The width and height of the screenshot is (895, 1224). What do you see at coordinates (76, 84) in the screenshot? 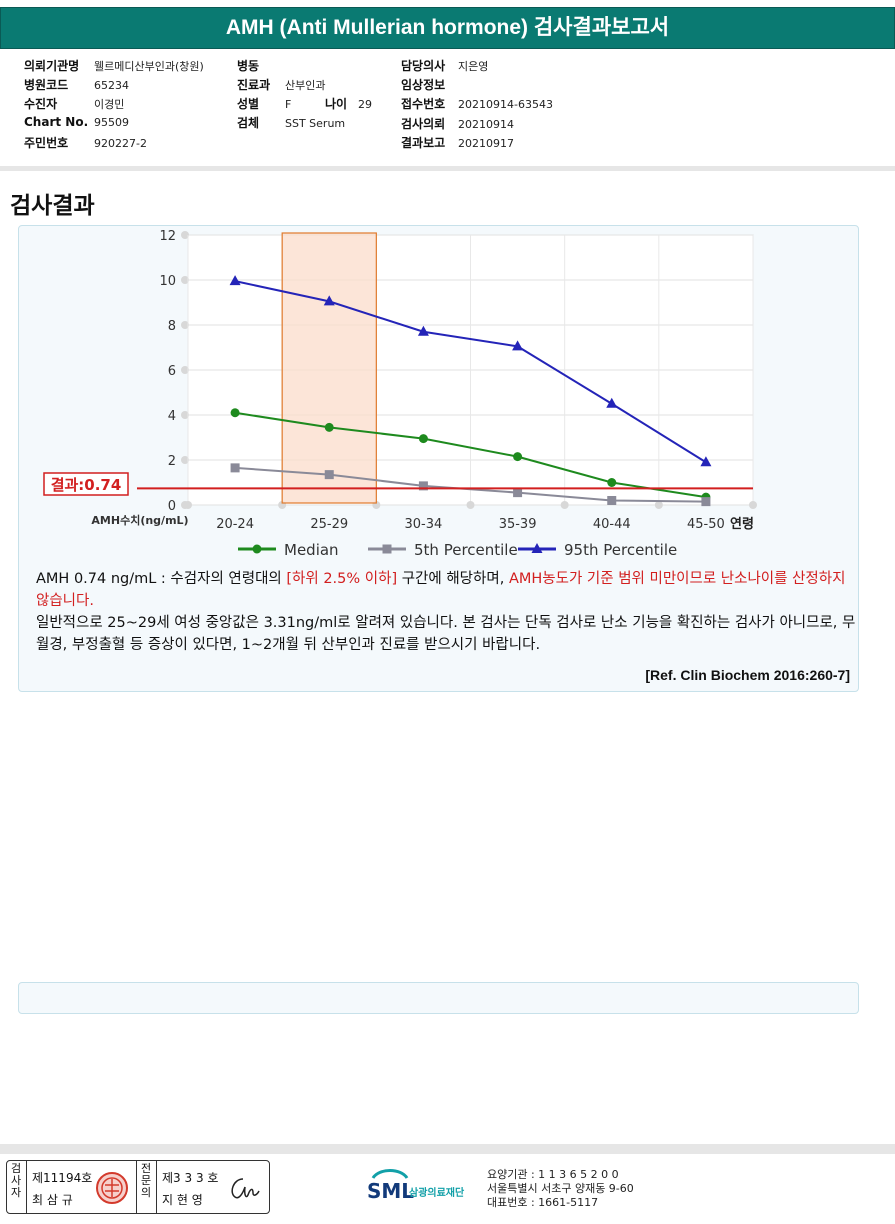
I see `info-row: 병원코드 65234` at bounding box center [76, 84].